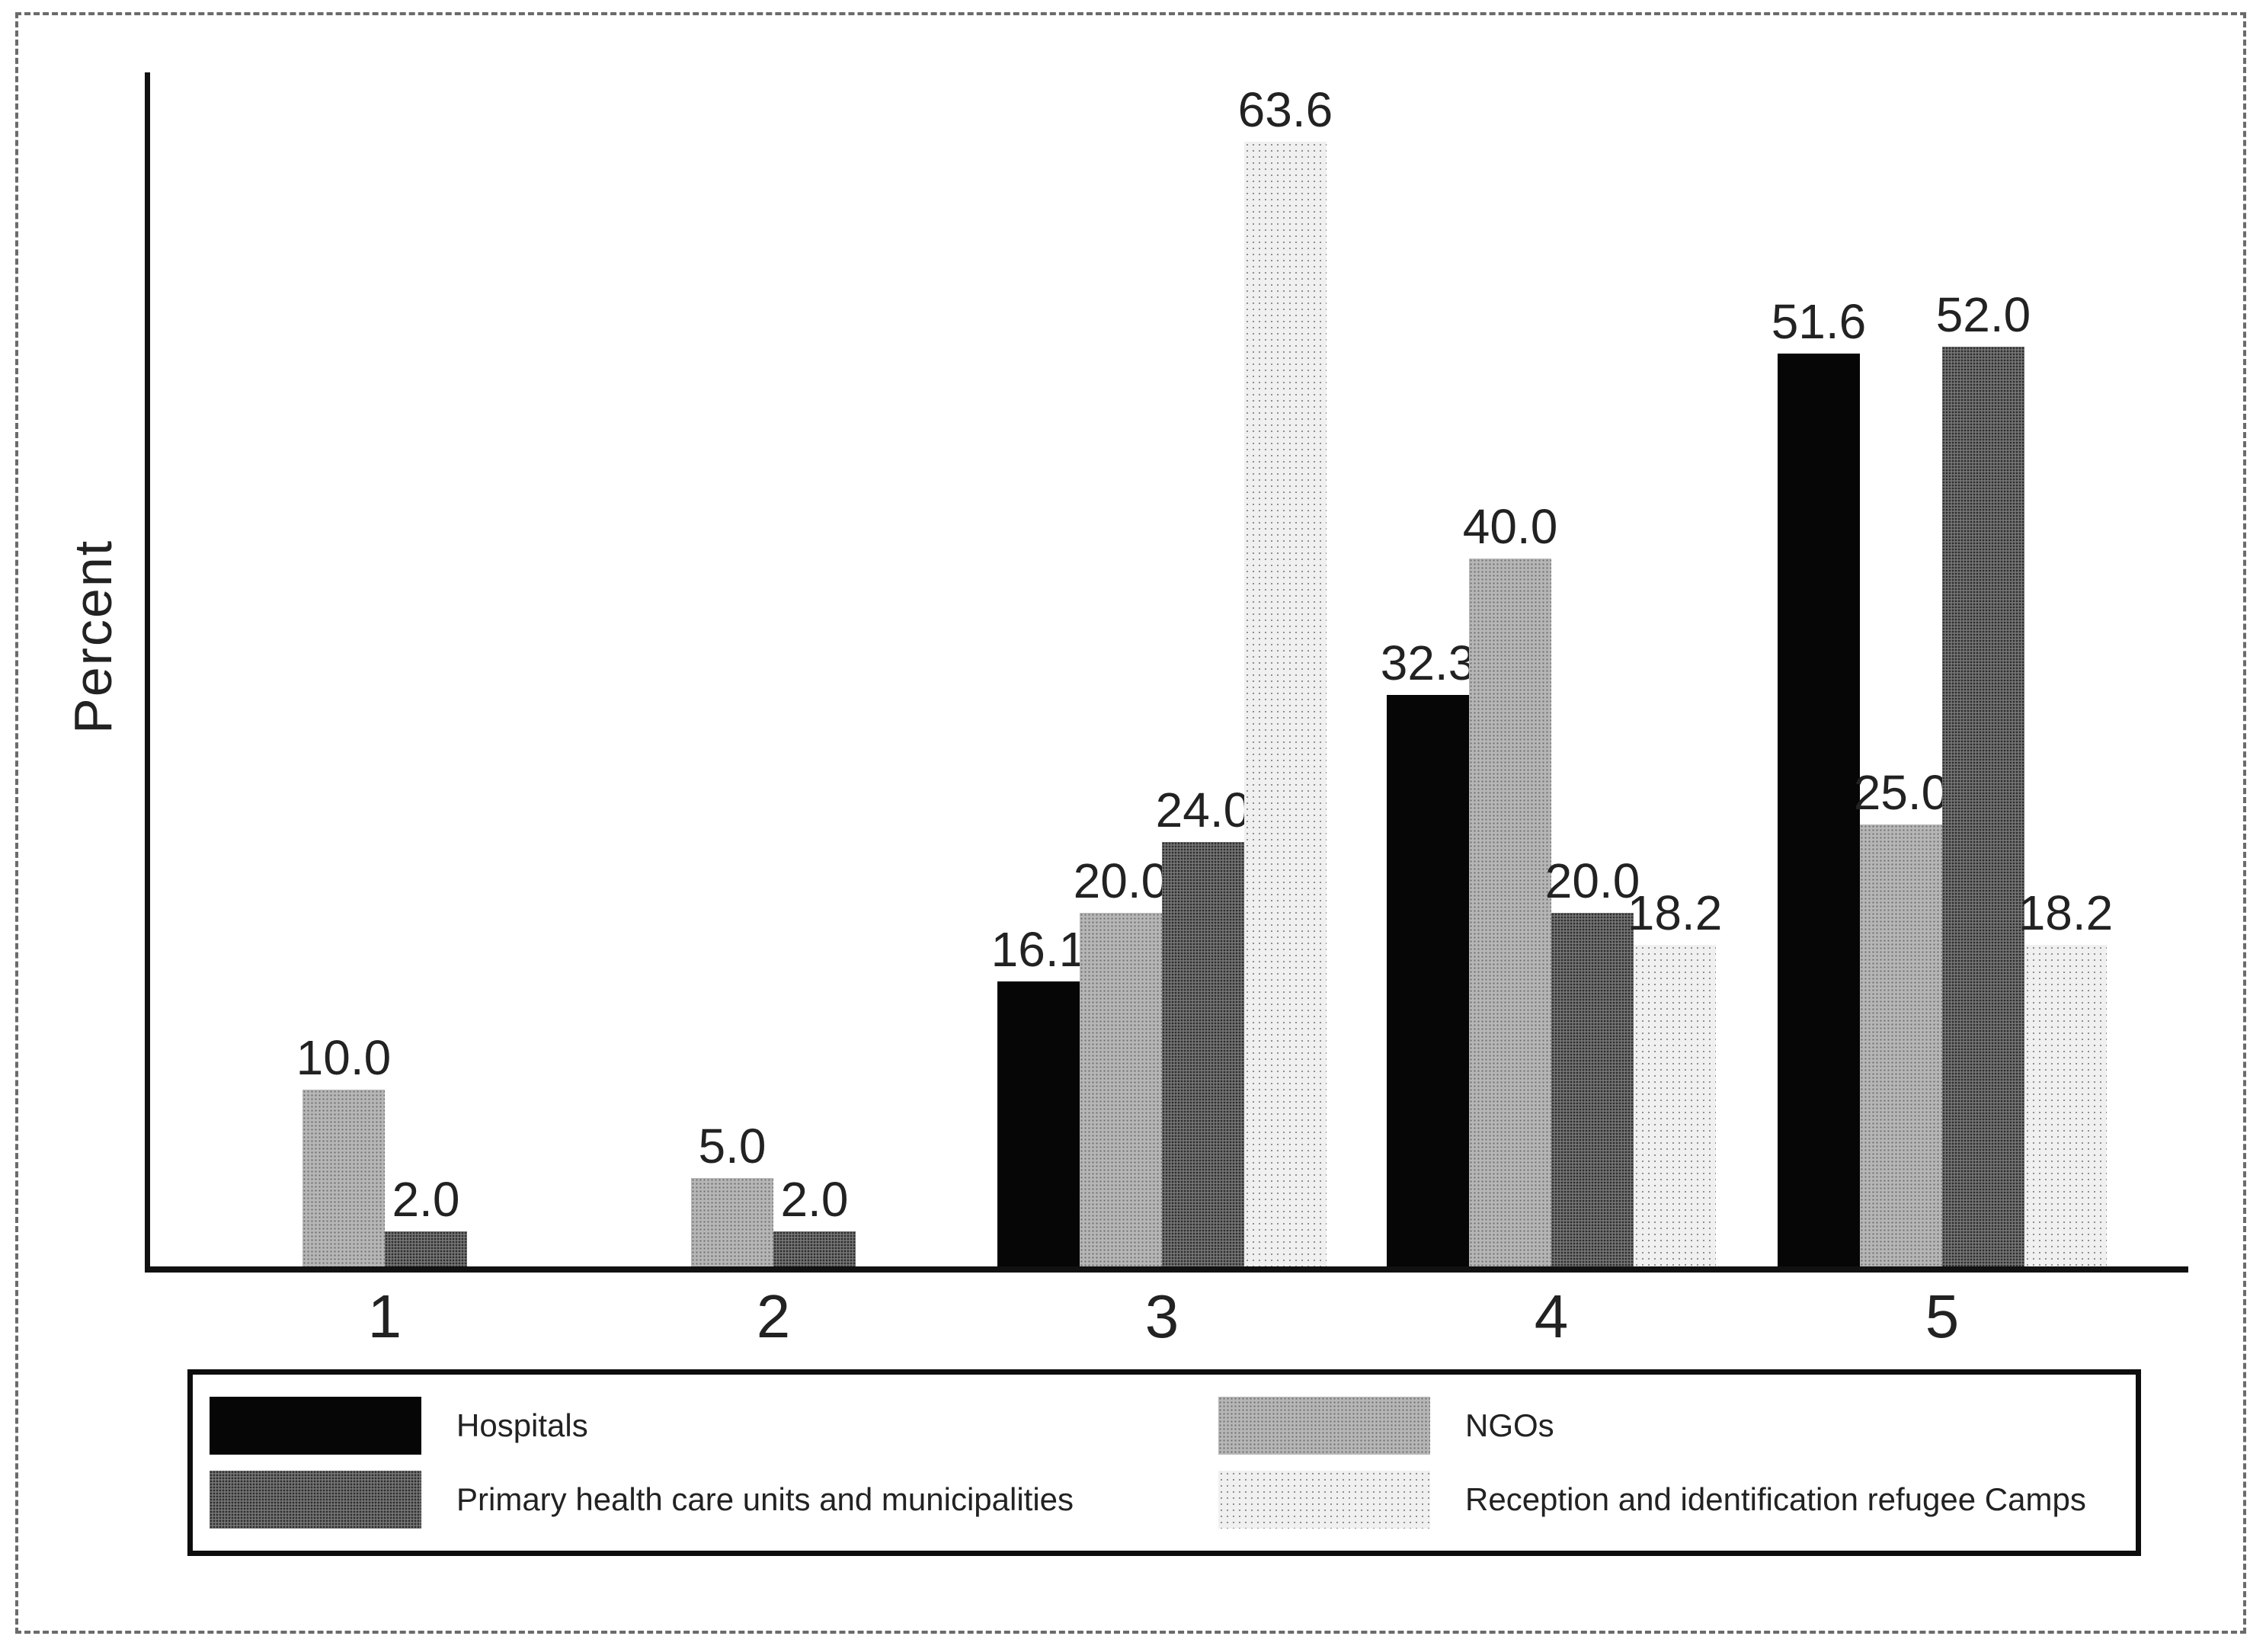 Image resolution: width=2266 pixels, height=1652 pixels. What do you see at coordinates (773, 1316) in the screenshot?
I see `x-tick-label-2: 2` at bounding box center [773, 1316].